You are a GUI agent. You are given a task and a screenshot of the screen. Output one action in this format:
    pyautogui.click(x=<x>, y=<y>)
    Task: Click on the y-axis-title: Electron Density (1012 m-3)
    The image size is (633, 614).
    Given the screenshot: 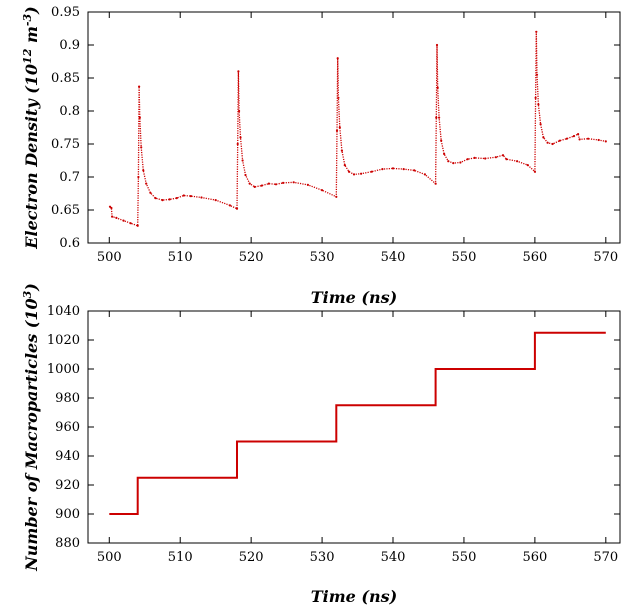 What is the action you would take?
    pyautogui.click(x=31, y=127)
    